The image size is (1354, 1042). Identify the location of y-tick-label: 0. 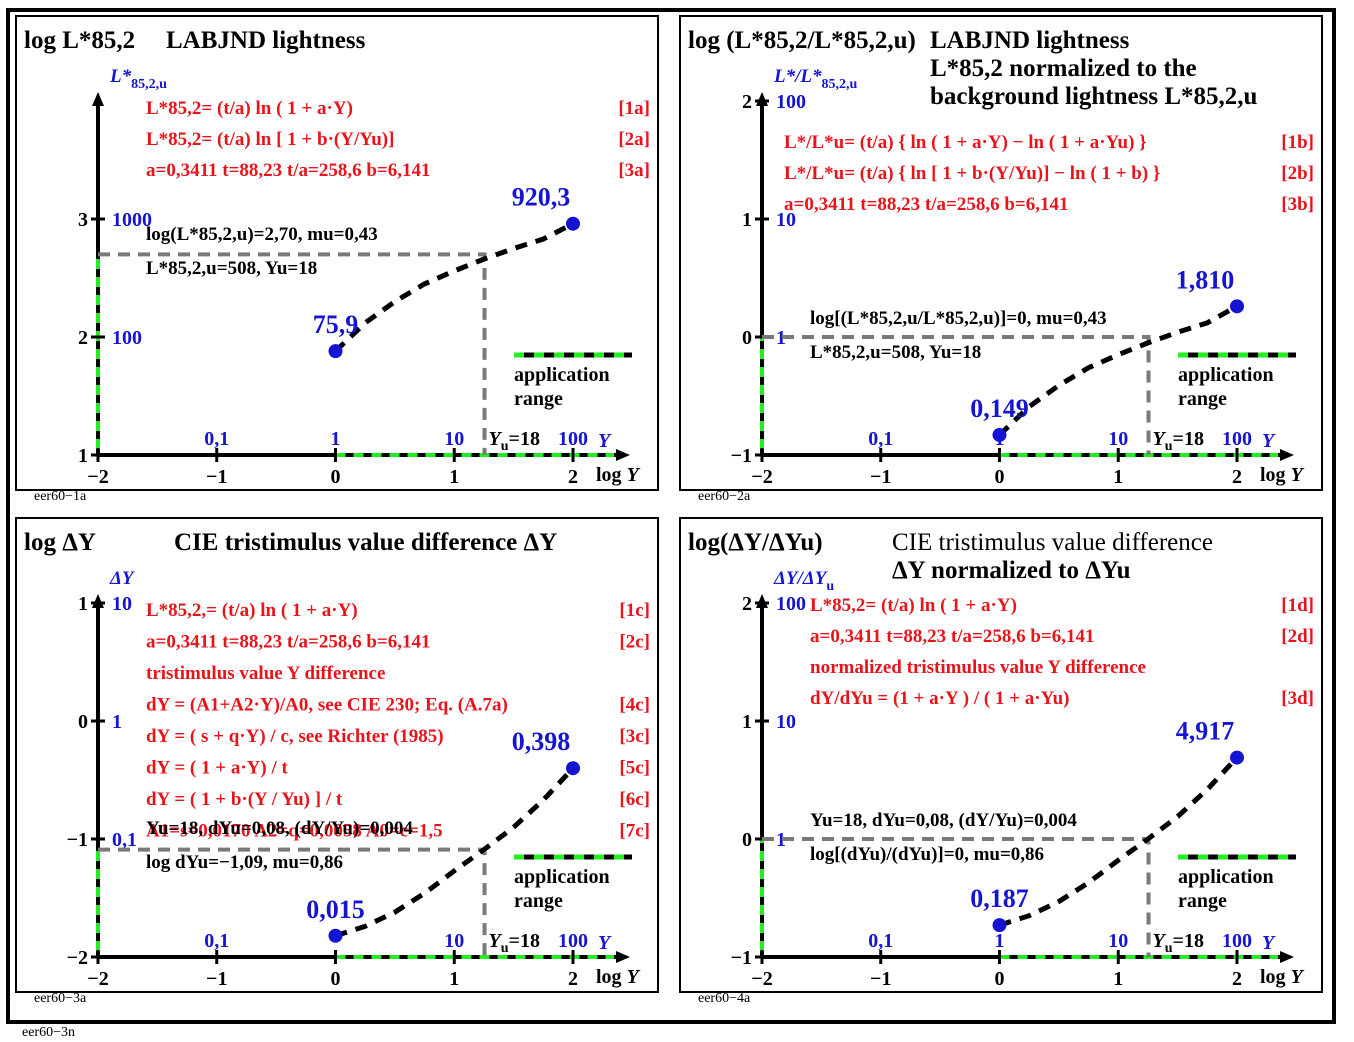
(747, 338).